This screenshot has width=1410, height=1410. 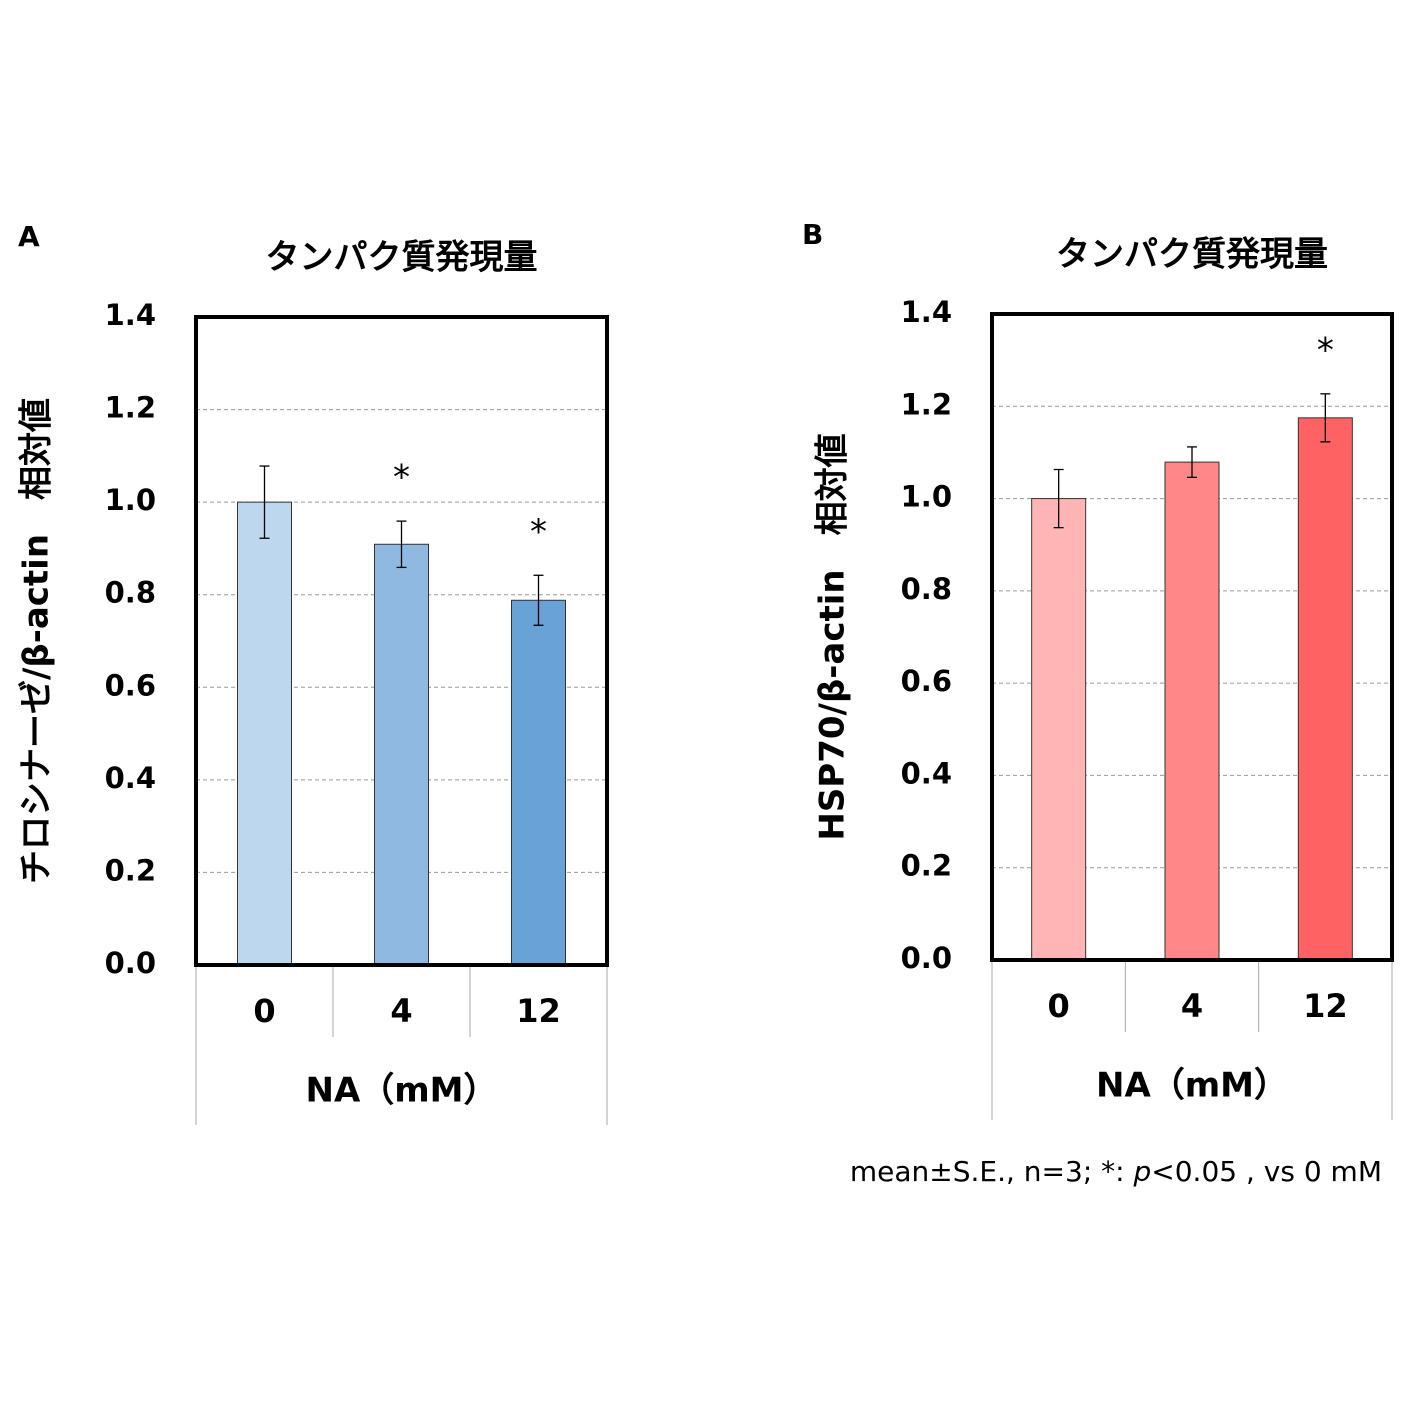 I want to click on footnote: mean±S.E., n=3; *: p<0.05 , vs 0 mM, so click(x=1116, y=1171).